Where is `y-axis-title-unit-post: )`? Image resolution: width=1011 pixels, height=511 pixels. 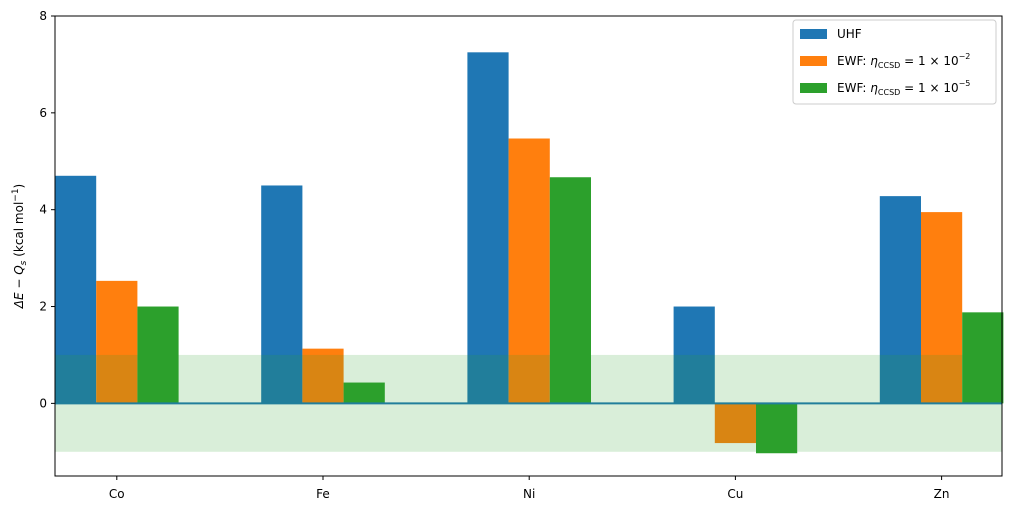
y-axis-title-unit-post: ) is located at coordinates (19, 186).